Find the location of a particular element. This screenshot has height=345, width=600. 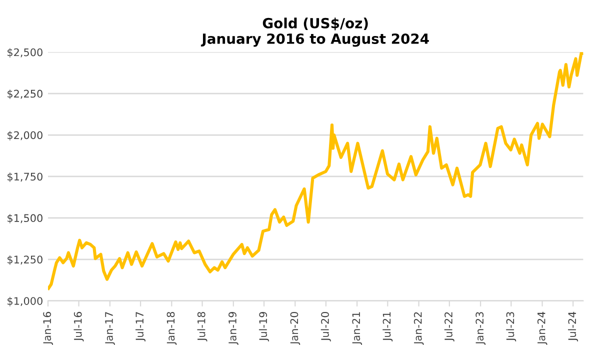

chart-title: Gold (US$/oz) January 2016 to August 2024 is located at coordinates (314, 32).